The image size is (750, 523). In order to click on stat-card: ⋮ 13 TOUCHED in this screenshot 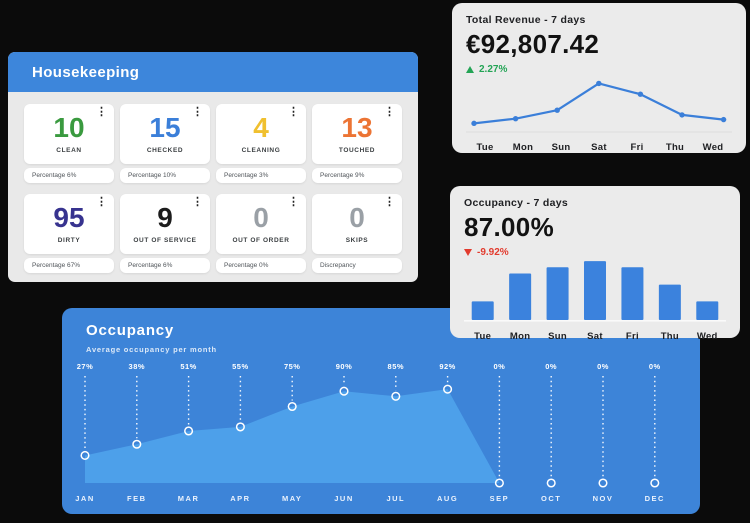, I will do `click(357, 134)`.